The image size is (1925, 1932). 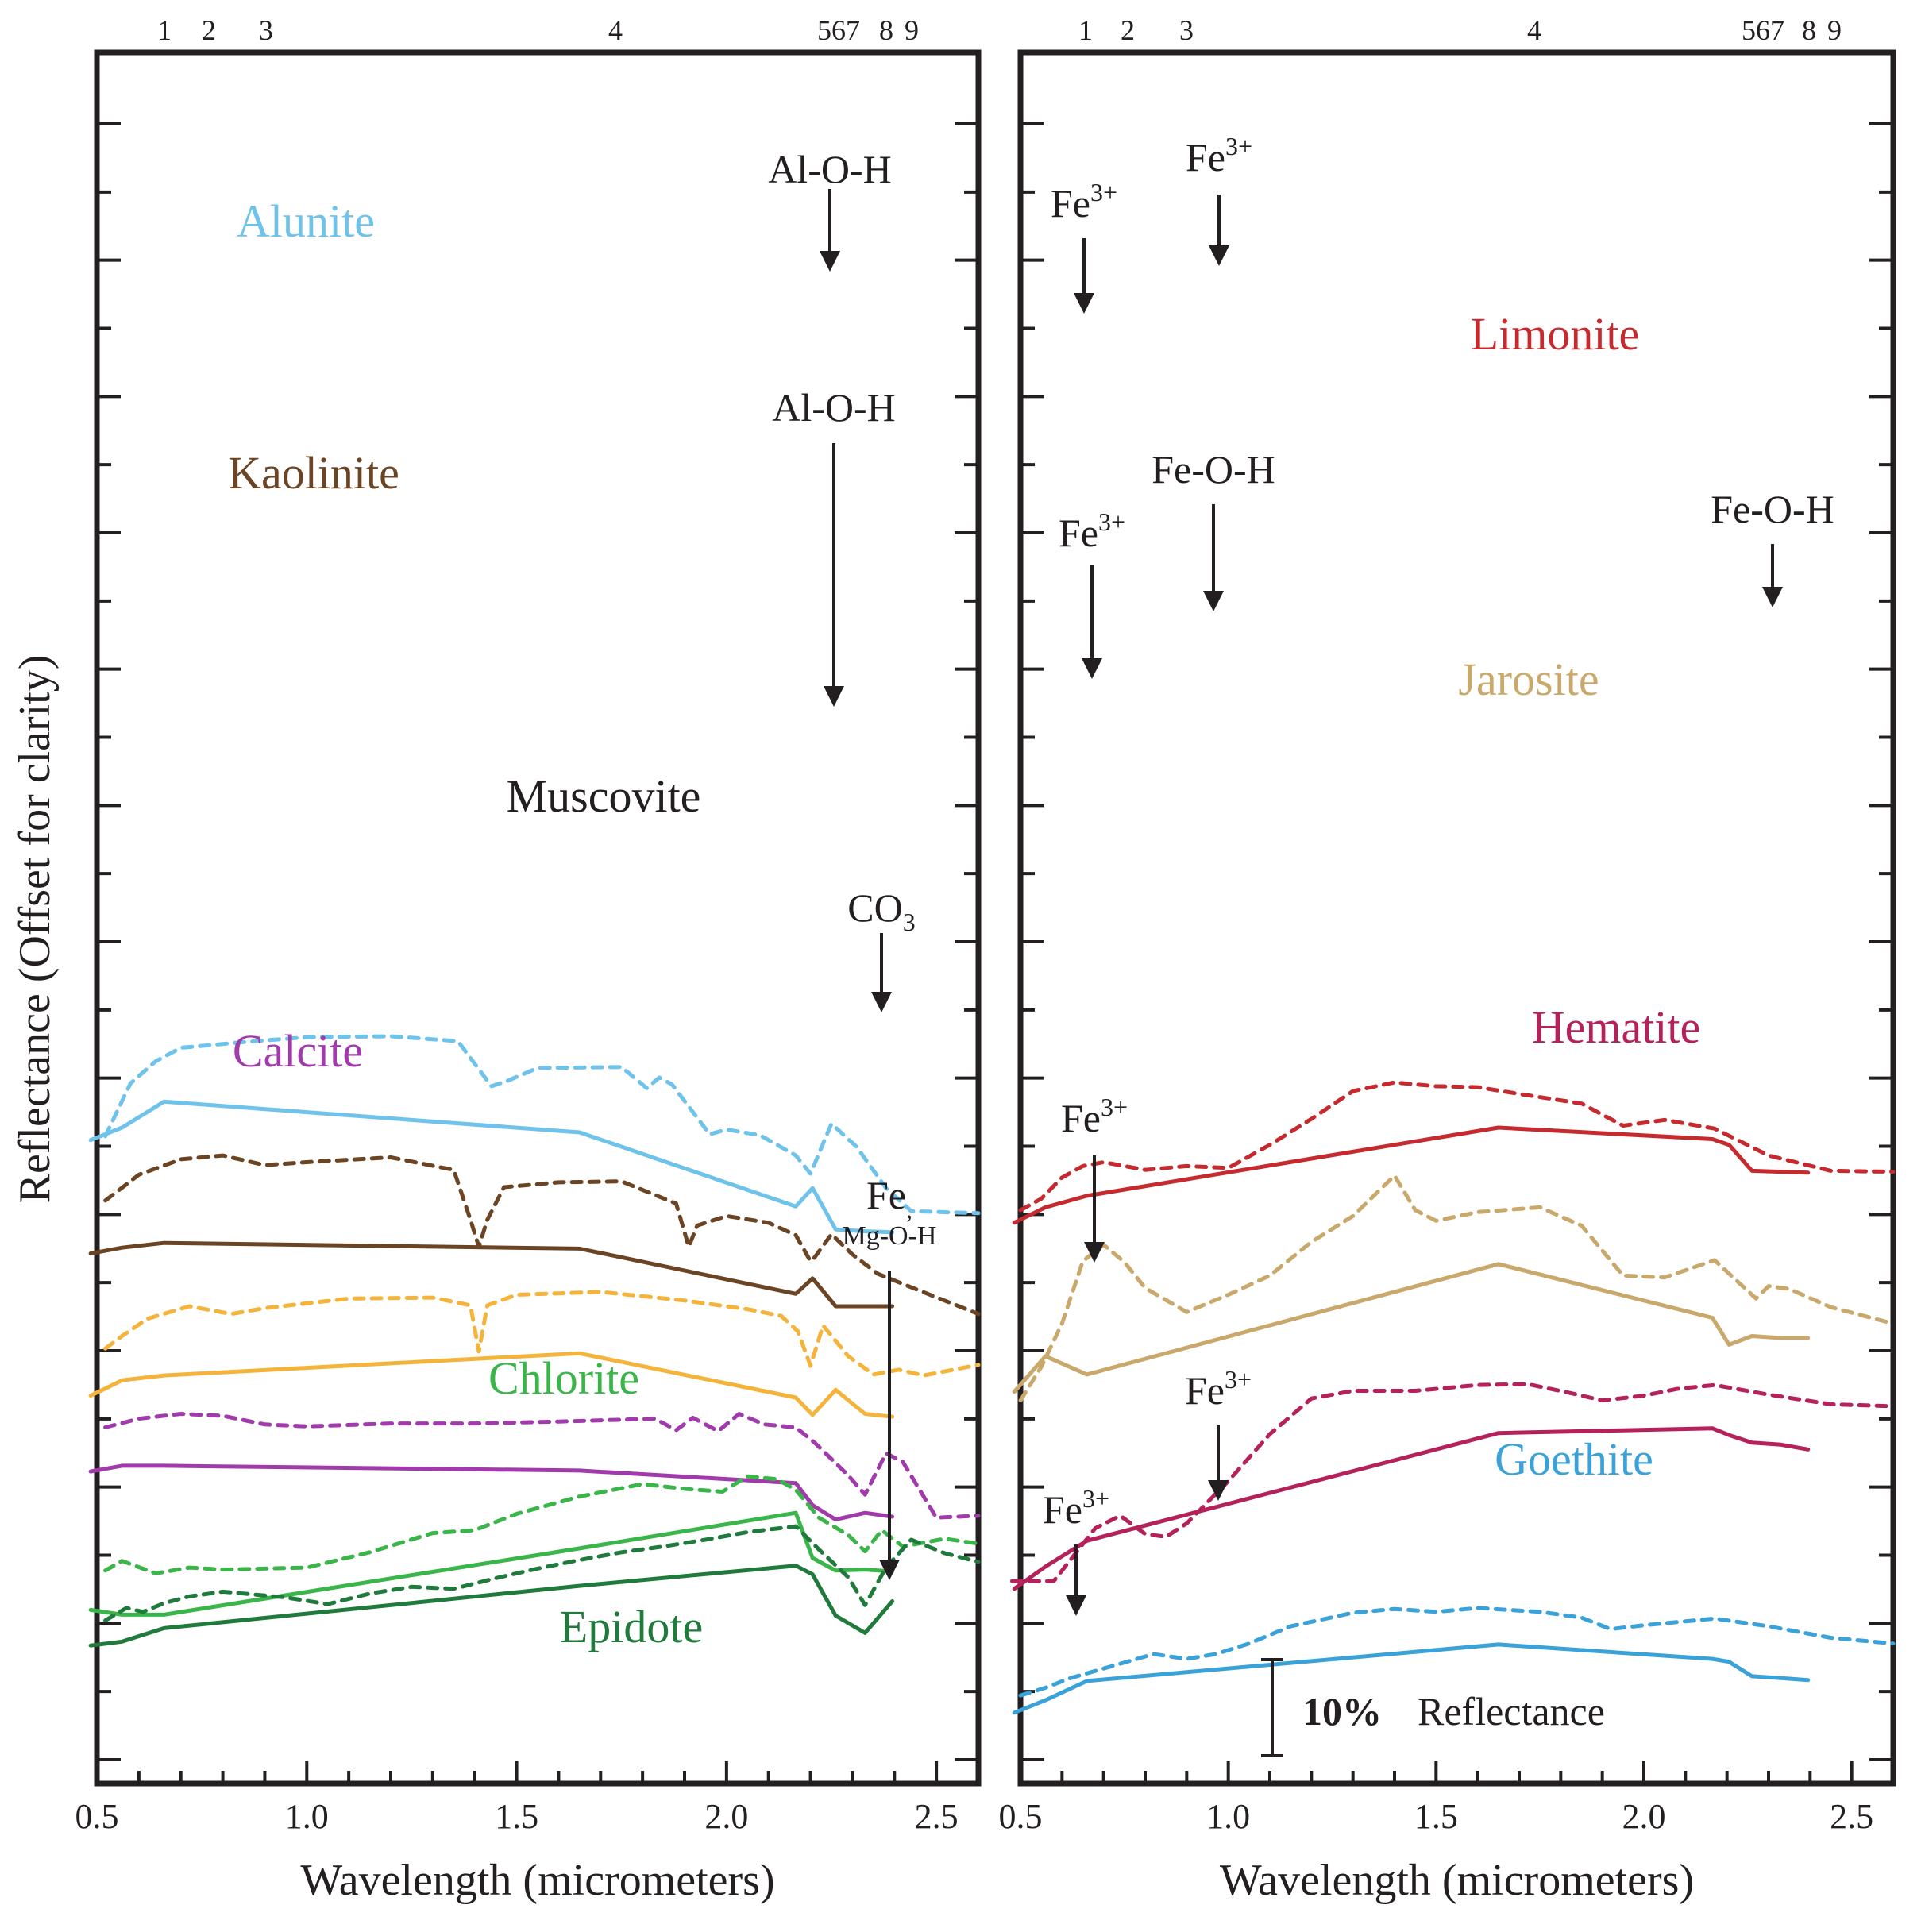 I want to click on jarosite-label: Jarosite, so click(x=1528, y=679).